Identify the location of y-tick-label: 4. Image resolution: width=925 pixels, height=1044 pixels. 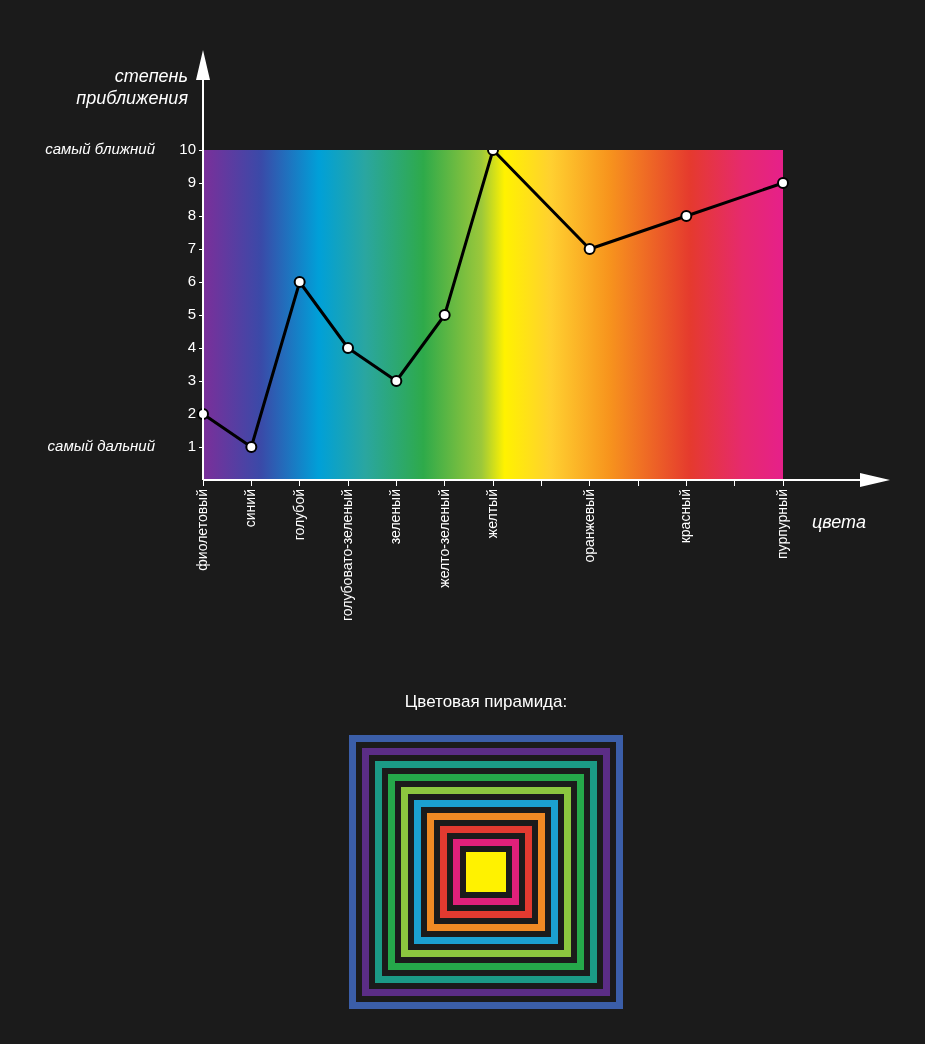
(191, 347).